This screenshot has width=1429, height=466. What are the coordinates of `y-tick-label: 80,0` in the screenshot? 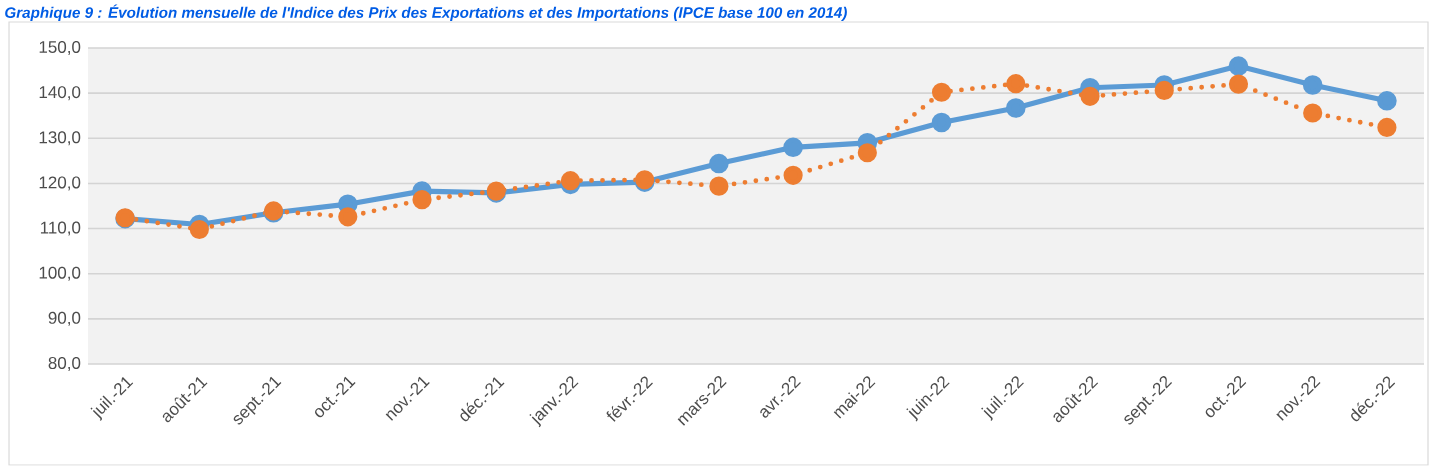 It's located at (64, 364).